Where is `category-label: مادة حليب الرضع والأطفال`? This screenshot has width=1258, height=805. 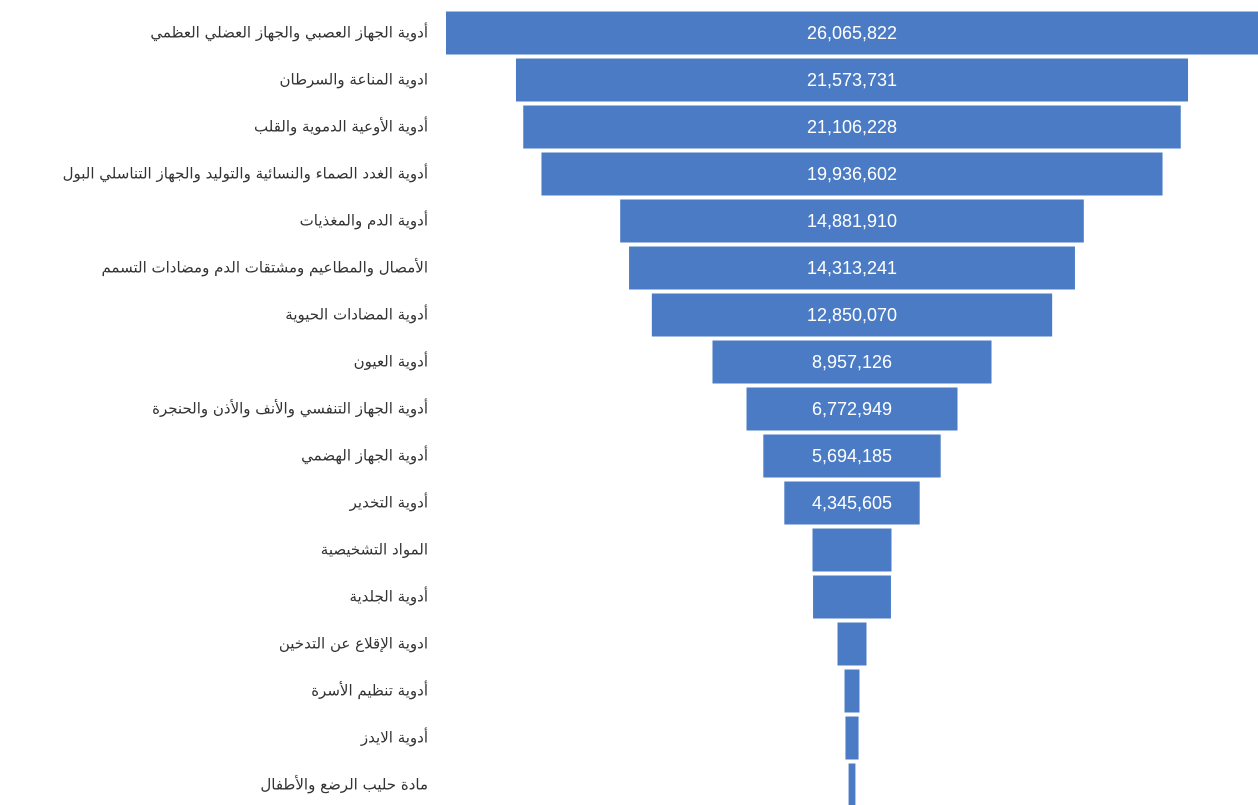
category-label: مادة حليب الرضع والأطفال is located at coordinates (344, 784).